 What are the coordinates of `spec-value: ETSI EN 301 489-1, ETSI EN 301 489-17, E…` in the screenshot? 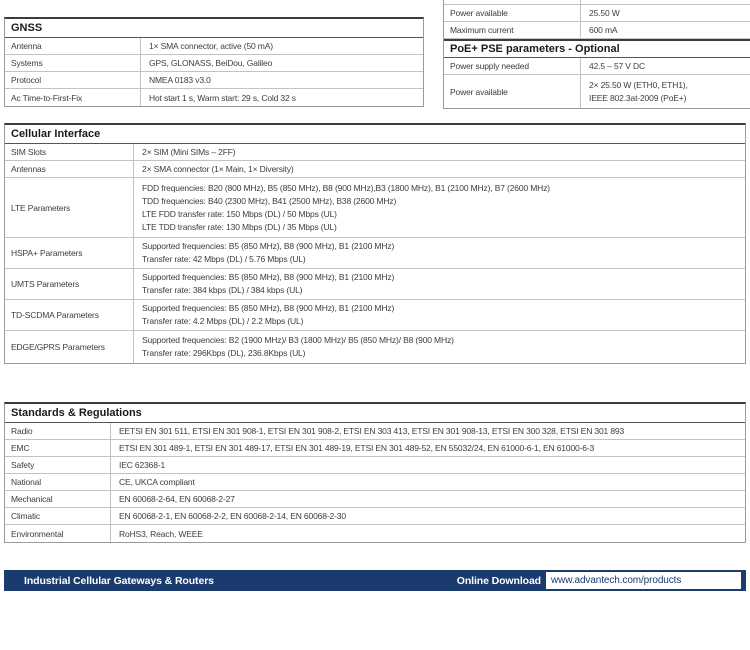 It's located at (357, 448).